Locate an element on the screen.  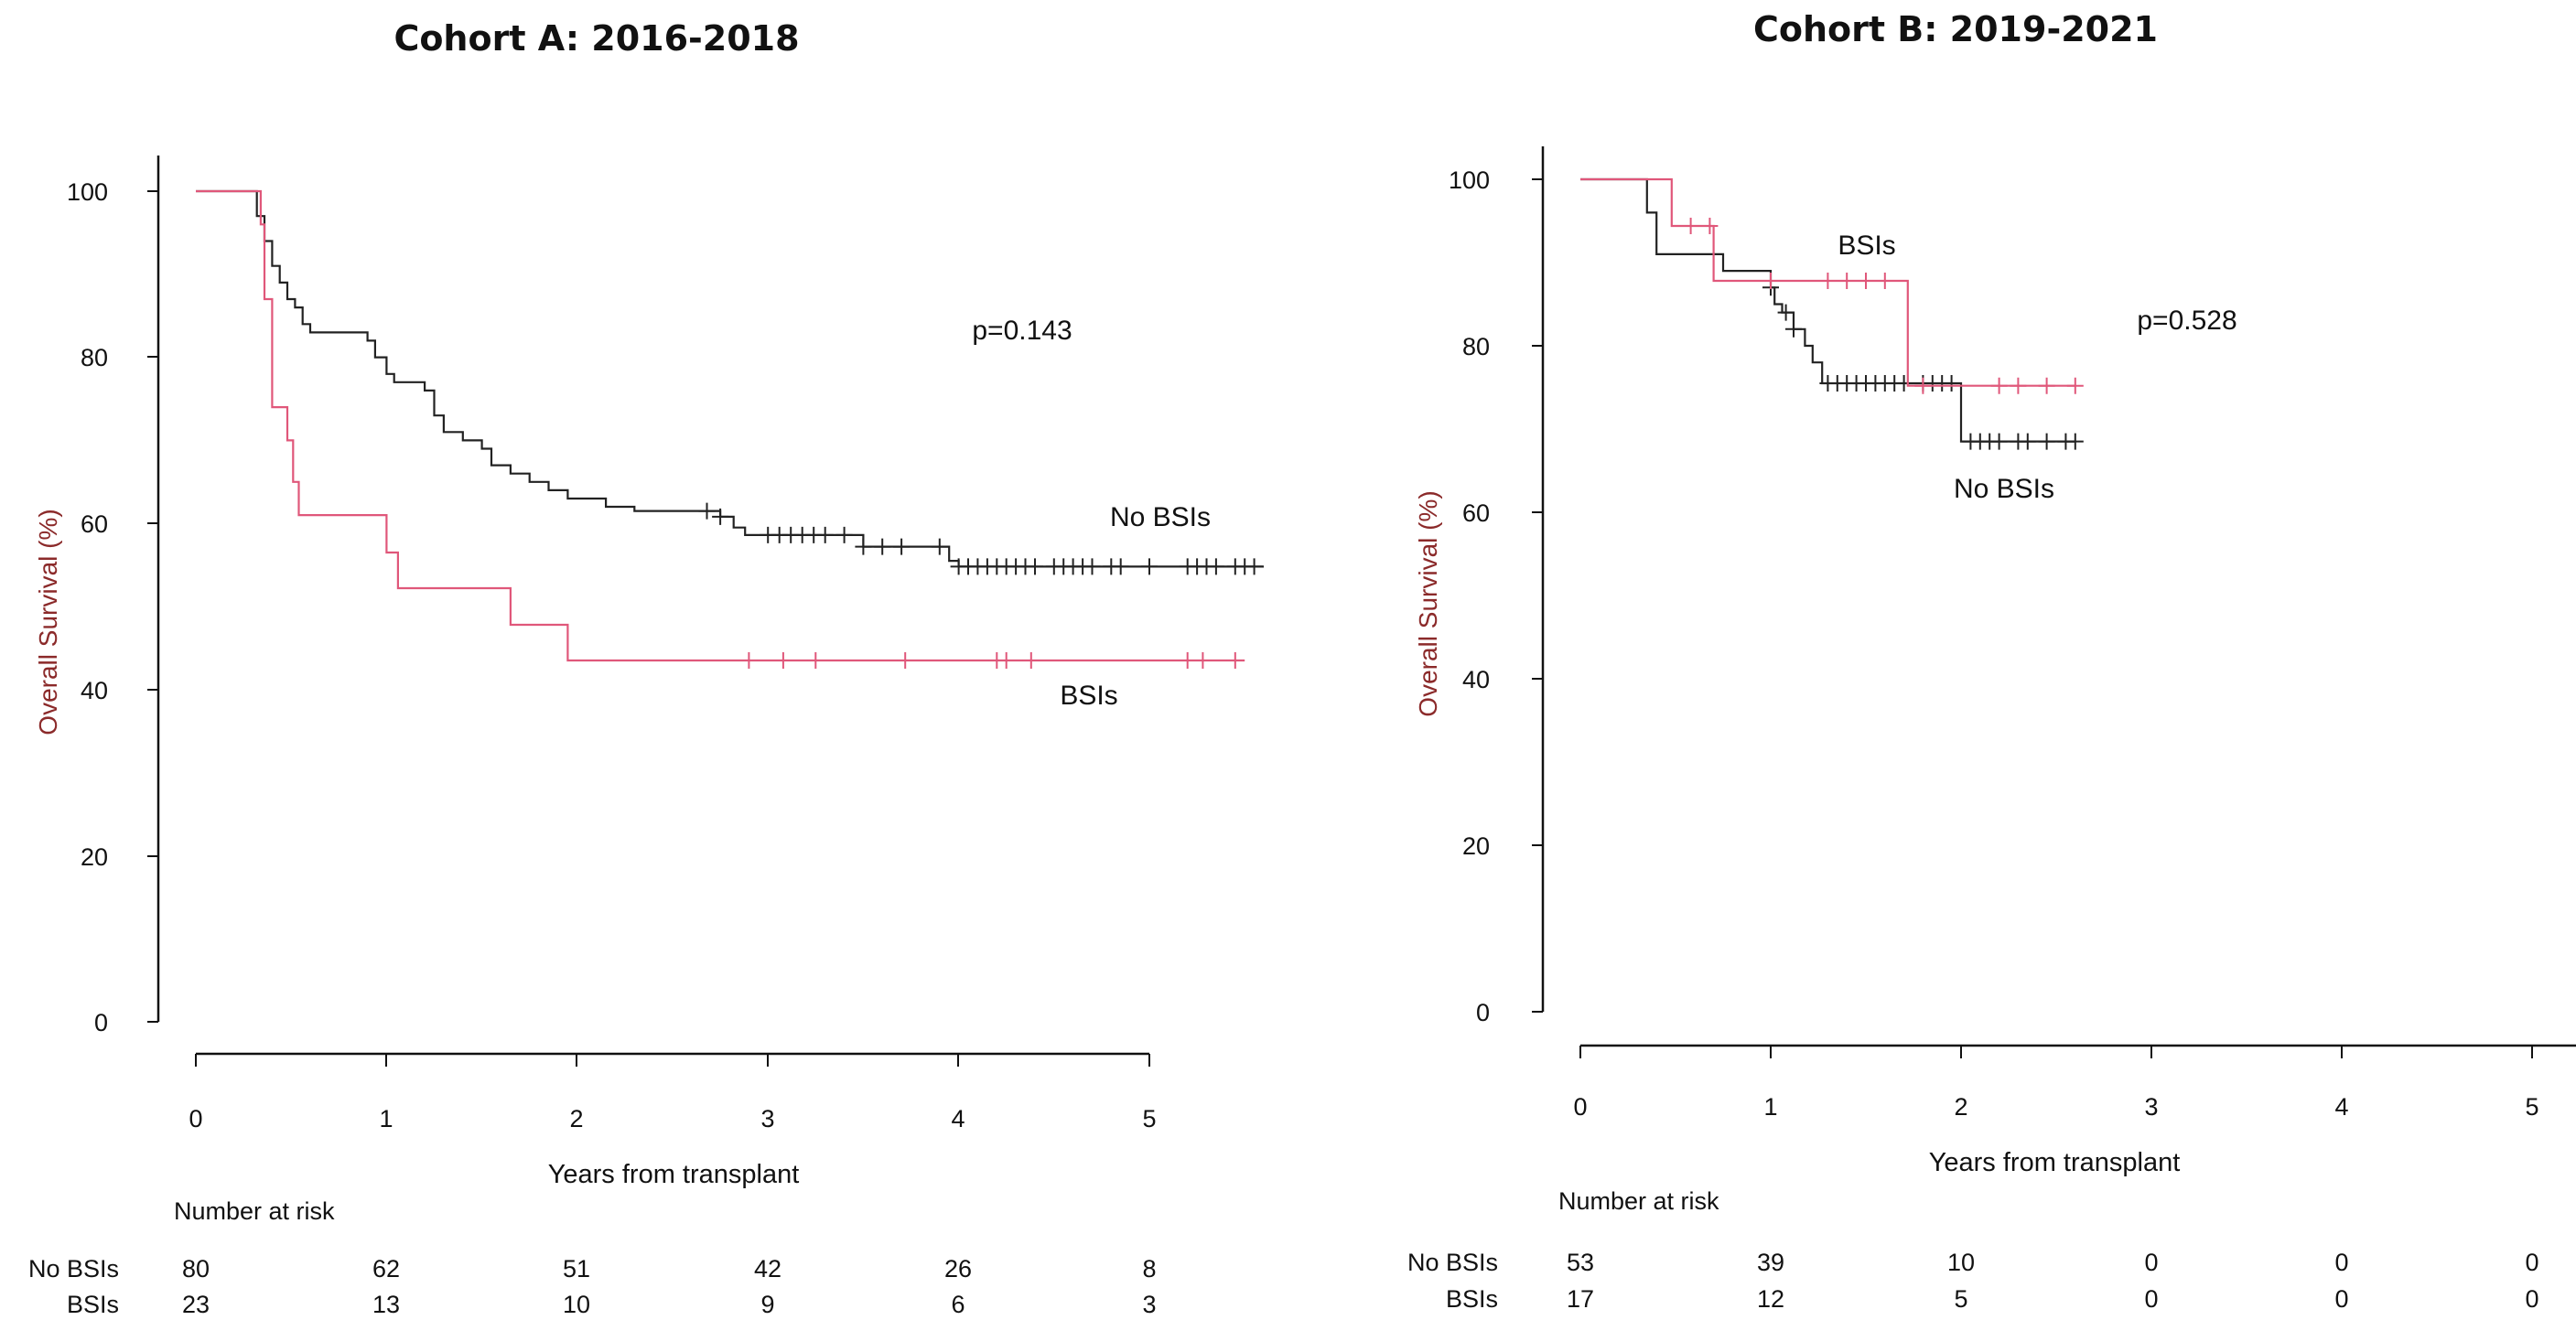
risk-value: 39 is located at coordinates (1770, 1262).